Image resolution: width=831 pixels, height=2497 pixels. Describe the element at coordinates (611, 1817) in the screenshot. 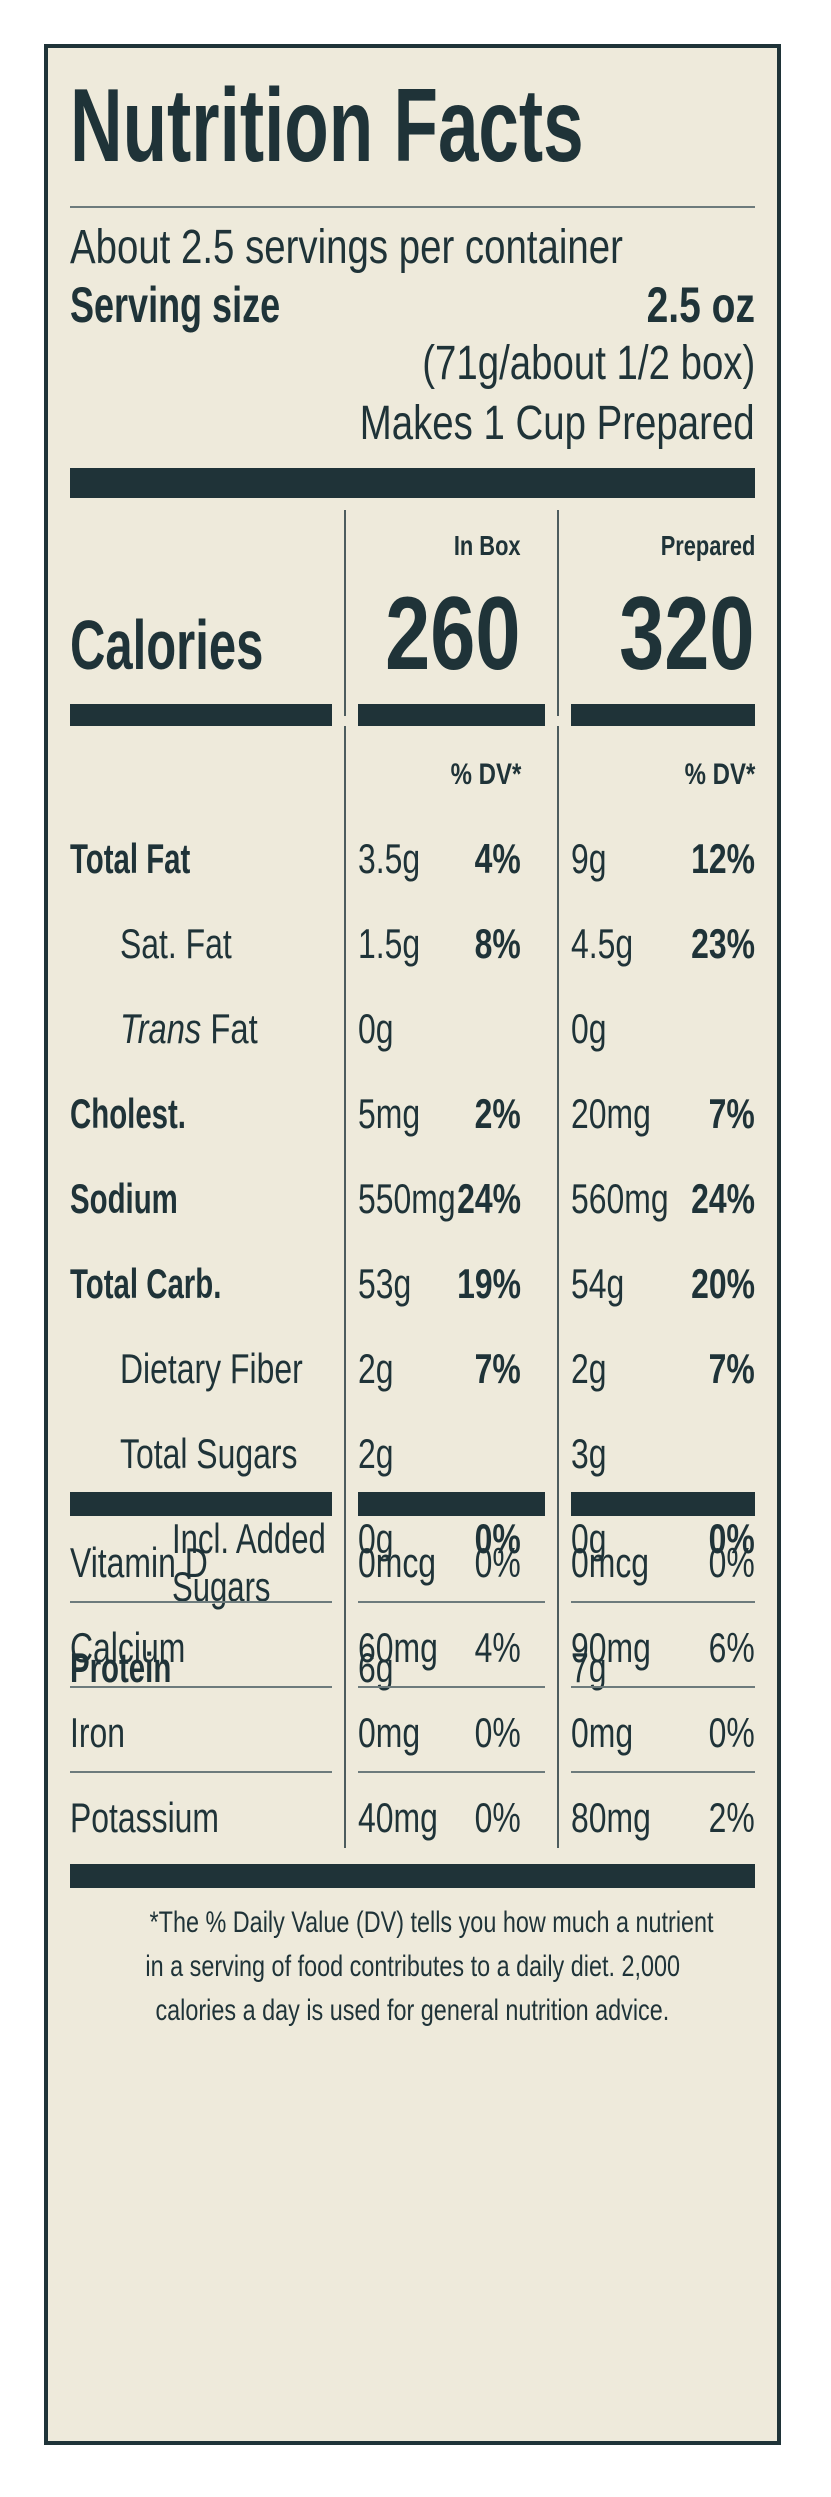

I see `vitamin-row-3-prepared-amount: 80mg` at that location.